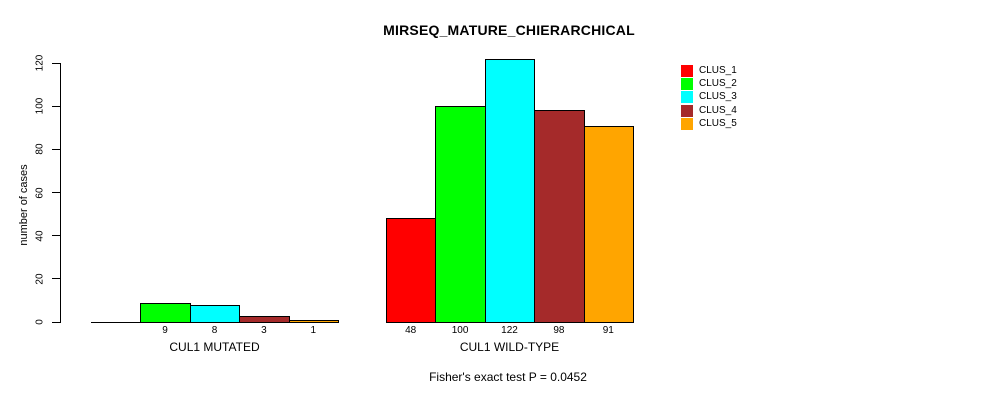 The width and height of the screenshot is (990, 400). I want to click on legend-item: CLUS_4, so click(709, 110).